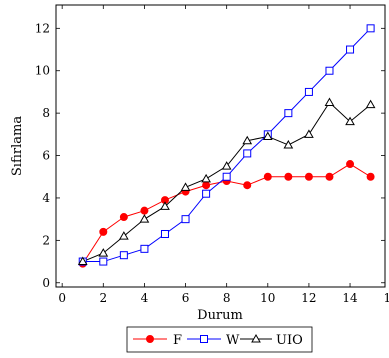  What do you see at coordinates (62, 298) in the screenshot?
I see `x-tick-label: 0` at bounding box center [62, 298].